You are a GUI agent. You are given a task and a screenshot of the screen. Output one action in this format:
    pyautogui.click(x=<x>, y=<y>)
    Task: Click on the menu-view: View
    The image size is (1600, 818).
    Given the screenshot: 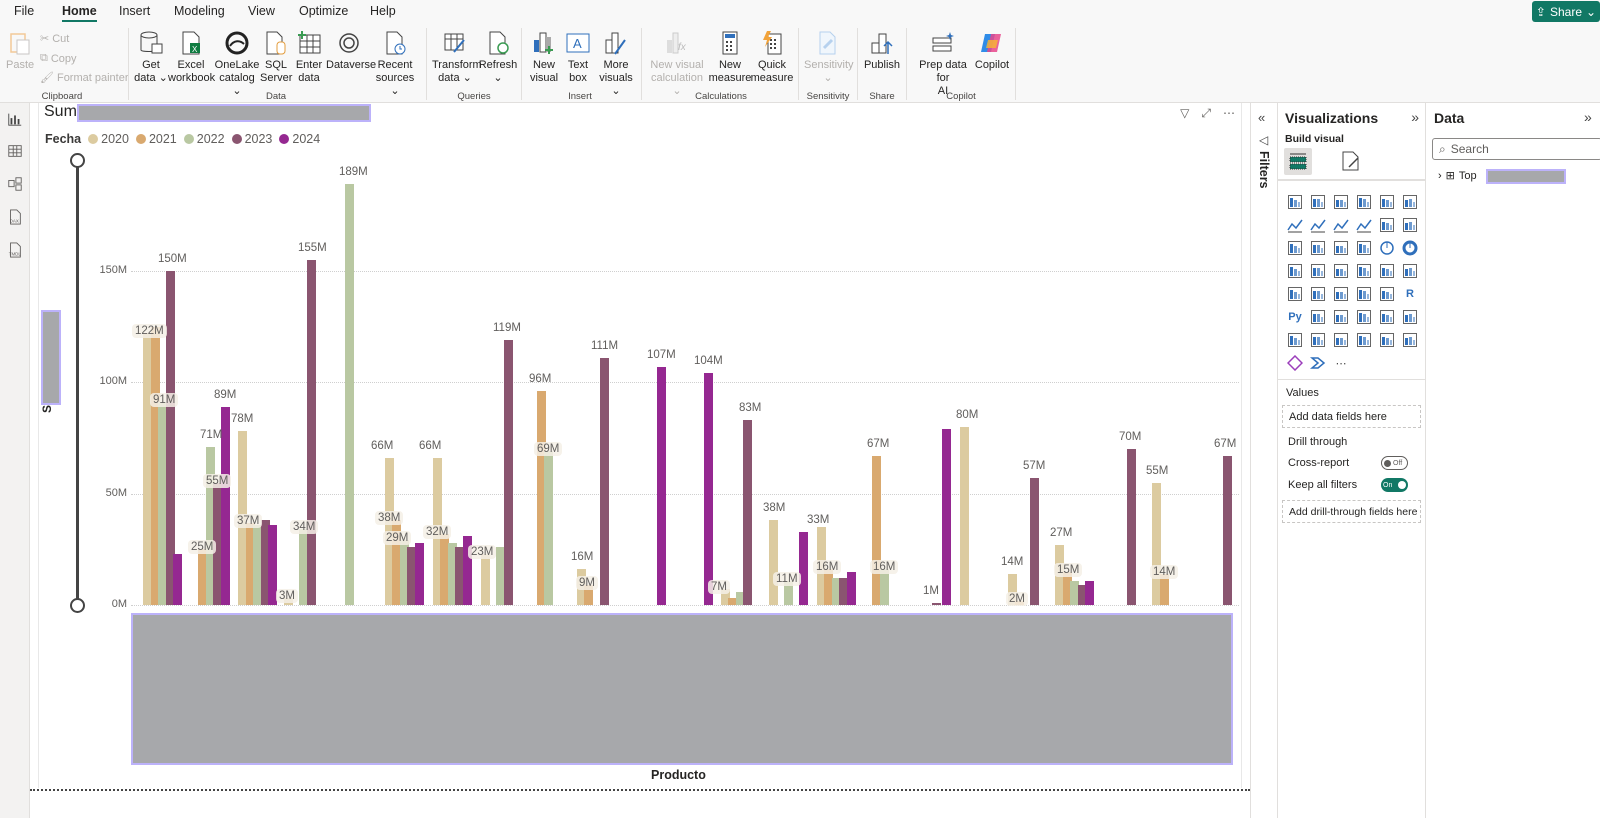 What is the action you would take?
    pyautogui.click(x=261, y=11)
    